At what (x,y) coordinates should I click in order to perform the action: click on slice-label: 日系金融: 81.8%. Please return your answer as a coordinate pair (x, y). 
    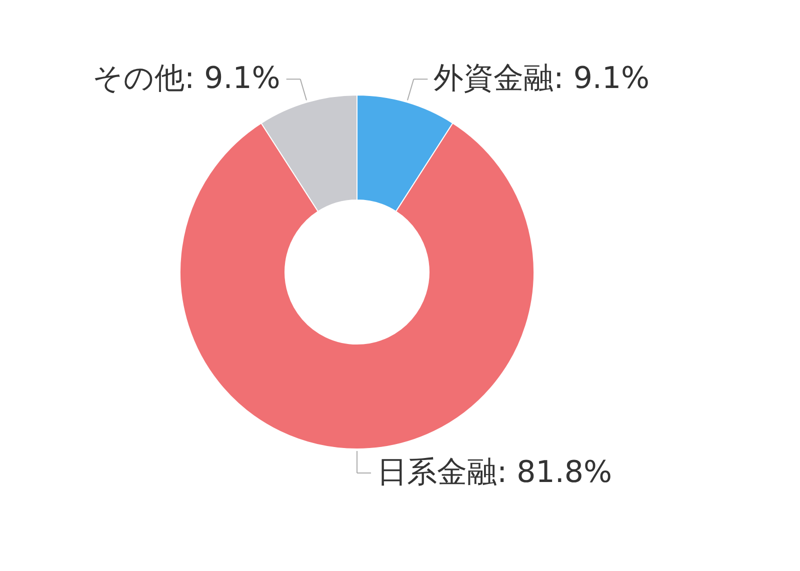
    Looking at the image, I should click on (494, 472).